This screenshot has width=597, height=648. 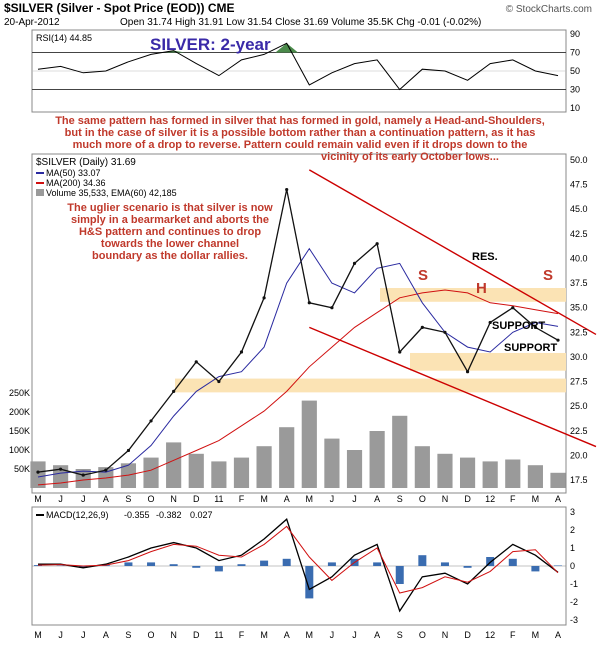 I want to click on channel-upper-line, so click(x=452, y=252).